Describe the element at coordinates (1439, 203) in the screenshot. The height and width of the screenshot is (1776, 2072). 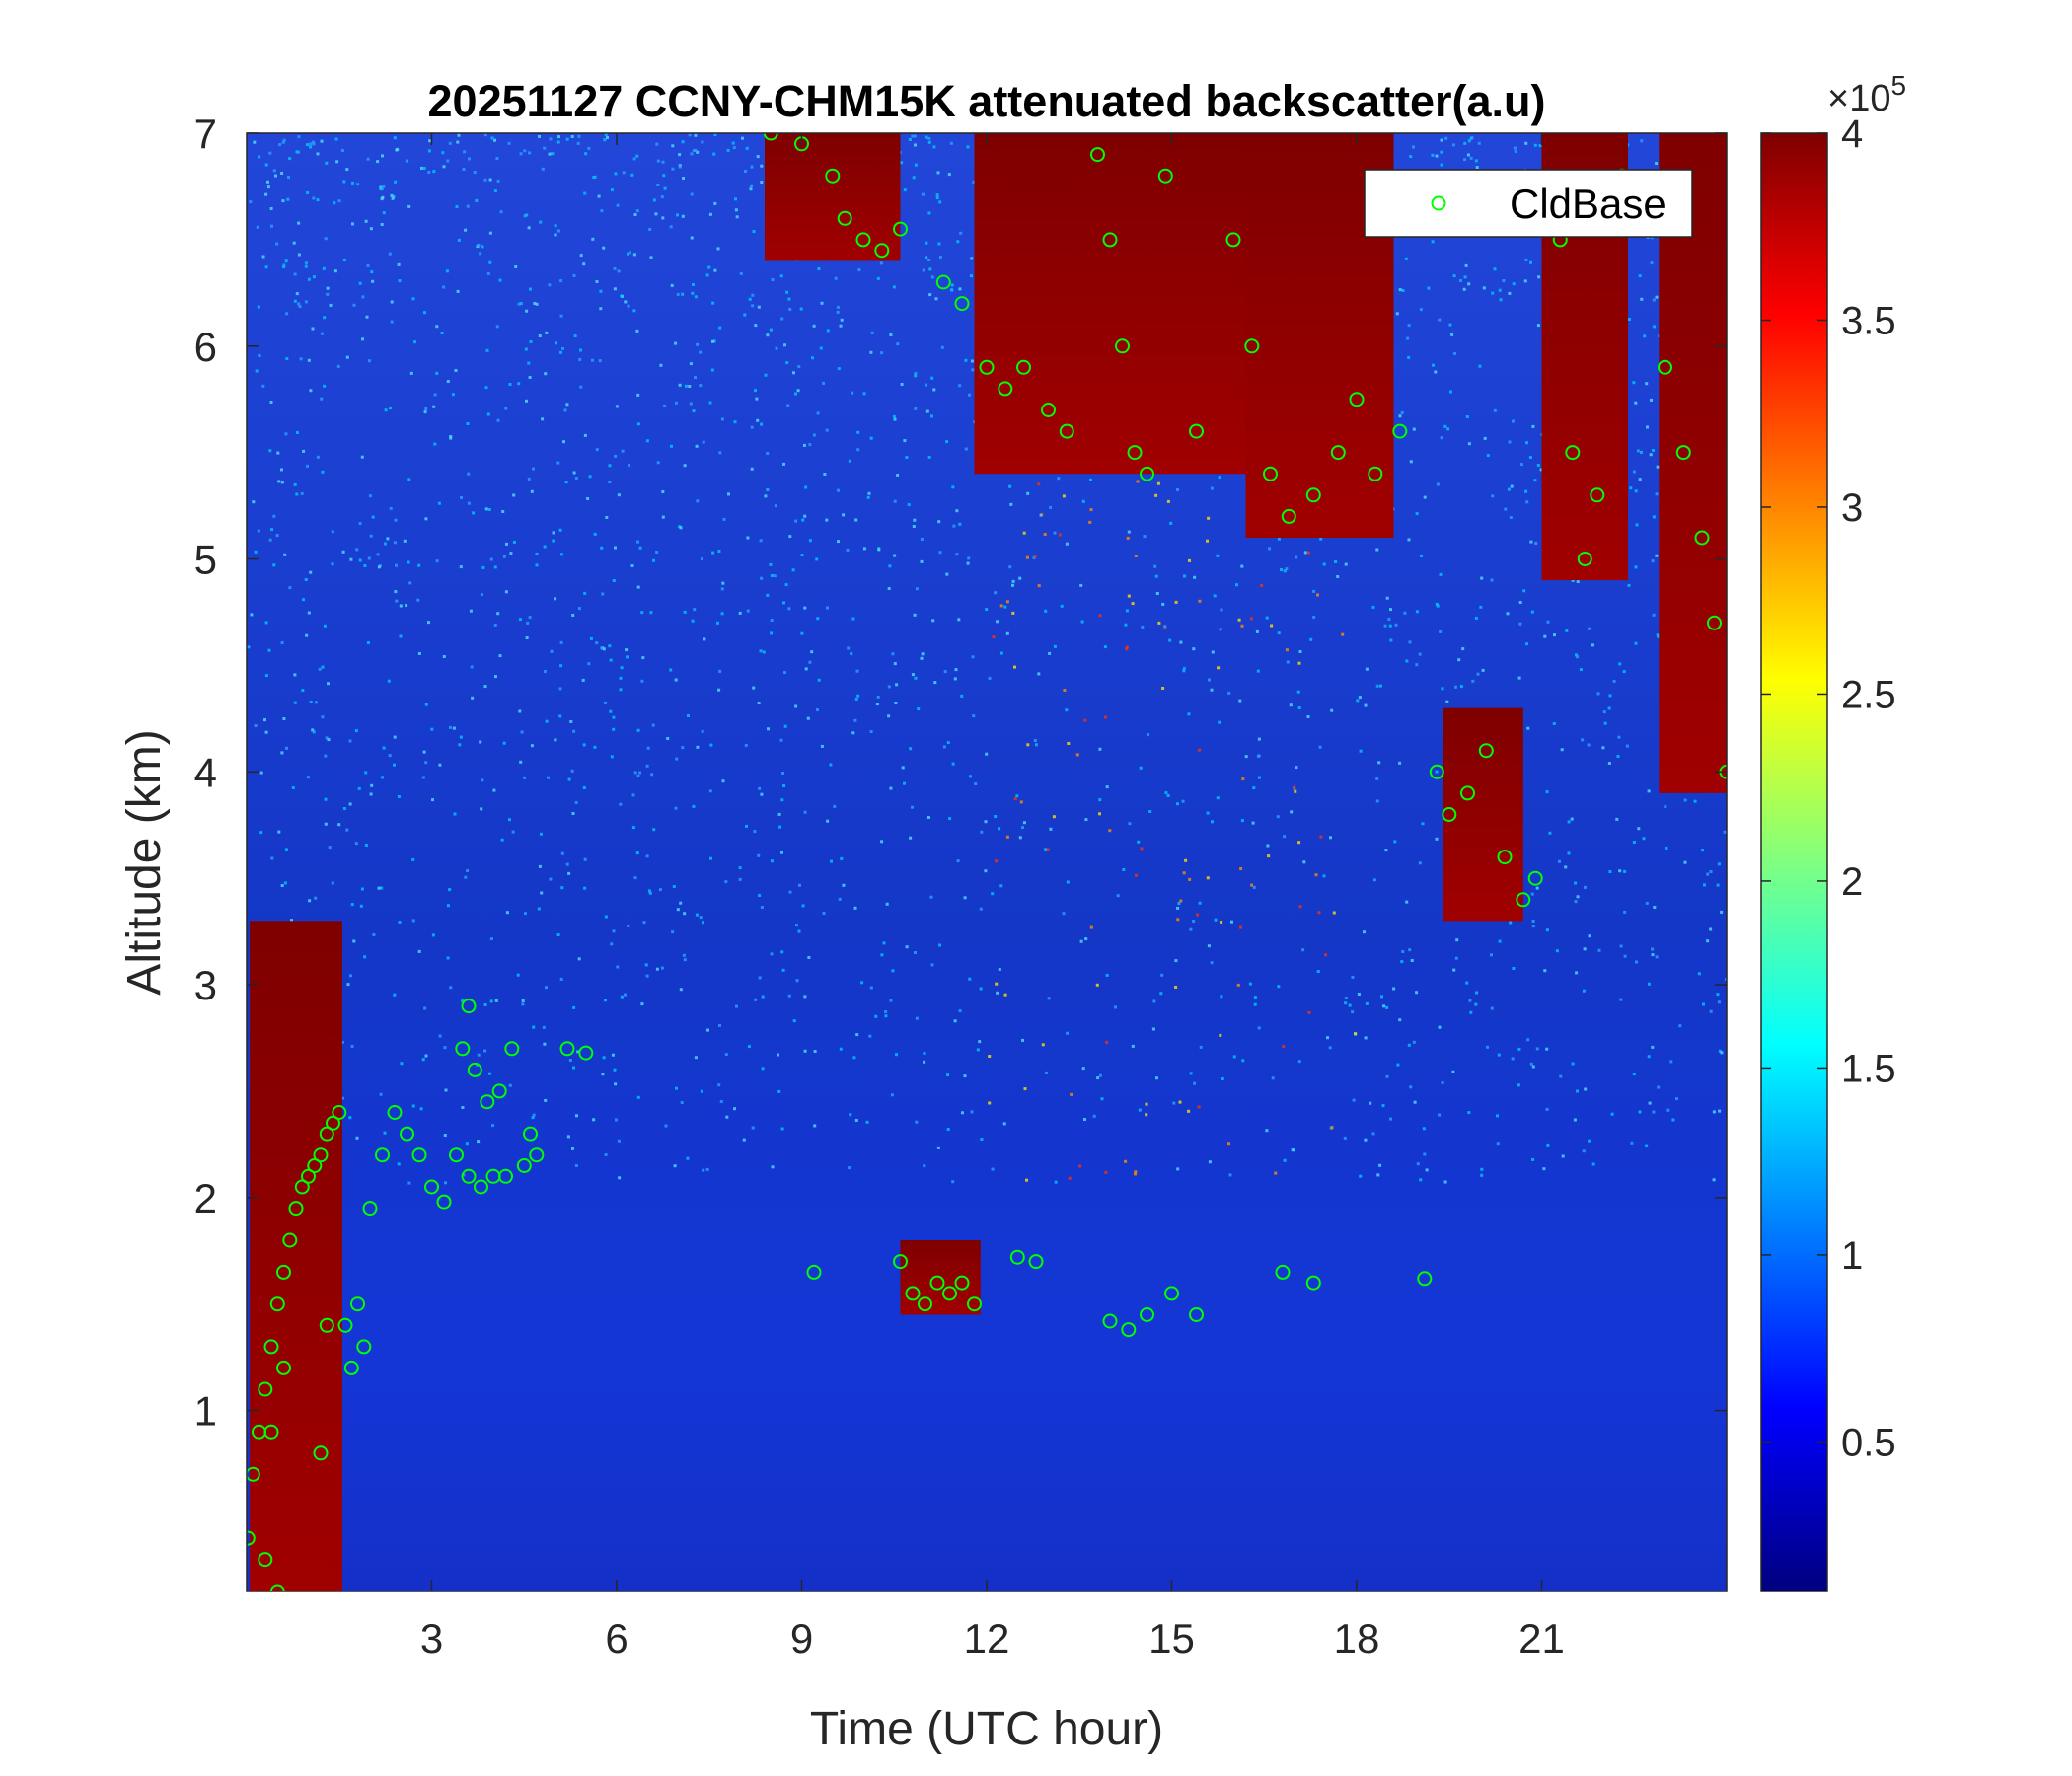
I see `legend-marker-cldbase` at that location.